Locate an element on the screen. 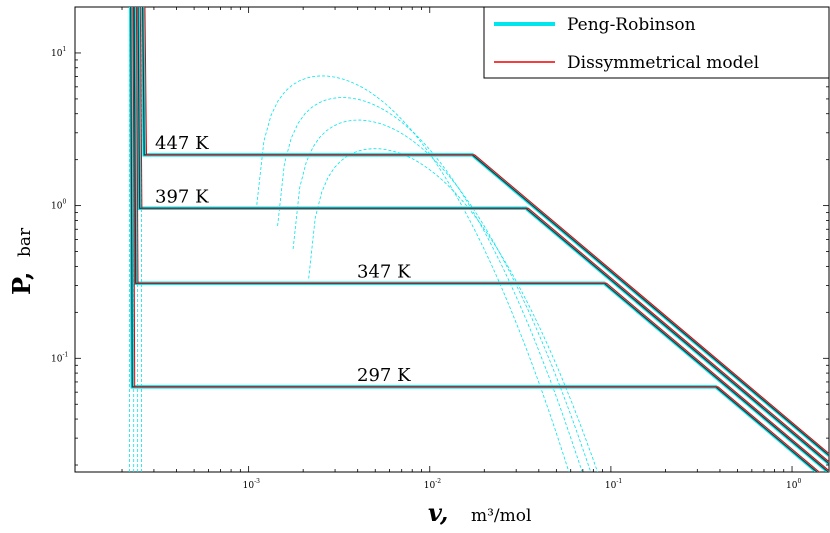 This screenshot has width=830, height=533. isotherm-label: 397 K is located at coordinates (182, 196).